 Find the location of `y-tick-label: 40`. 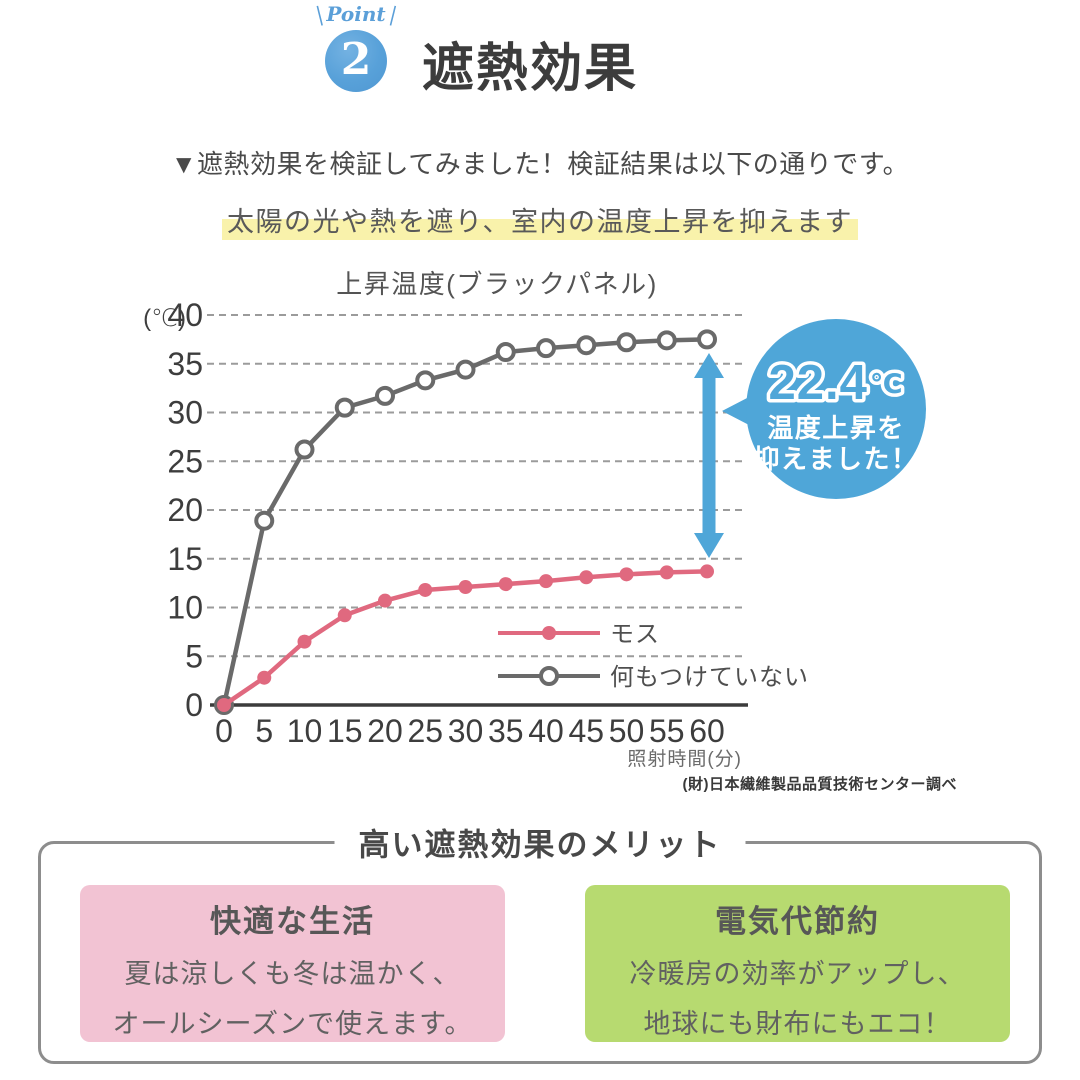

y-tick-label: 40 is located at coordinates (185, 315).